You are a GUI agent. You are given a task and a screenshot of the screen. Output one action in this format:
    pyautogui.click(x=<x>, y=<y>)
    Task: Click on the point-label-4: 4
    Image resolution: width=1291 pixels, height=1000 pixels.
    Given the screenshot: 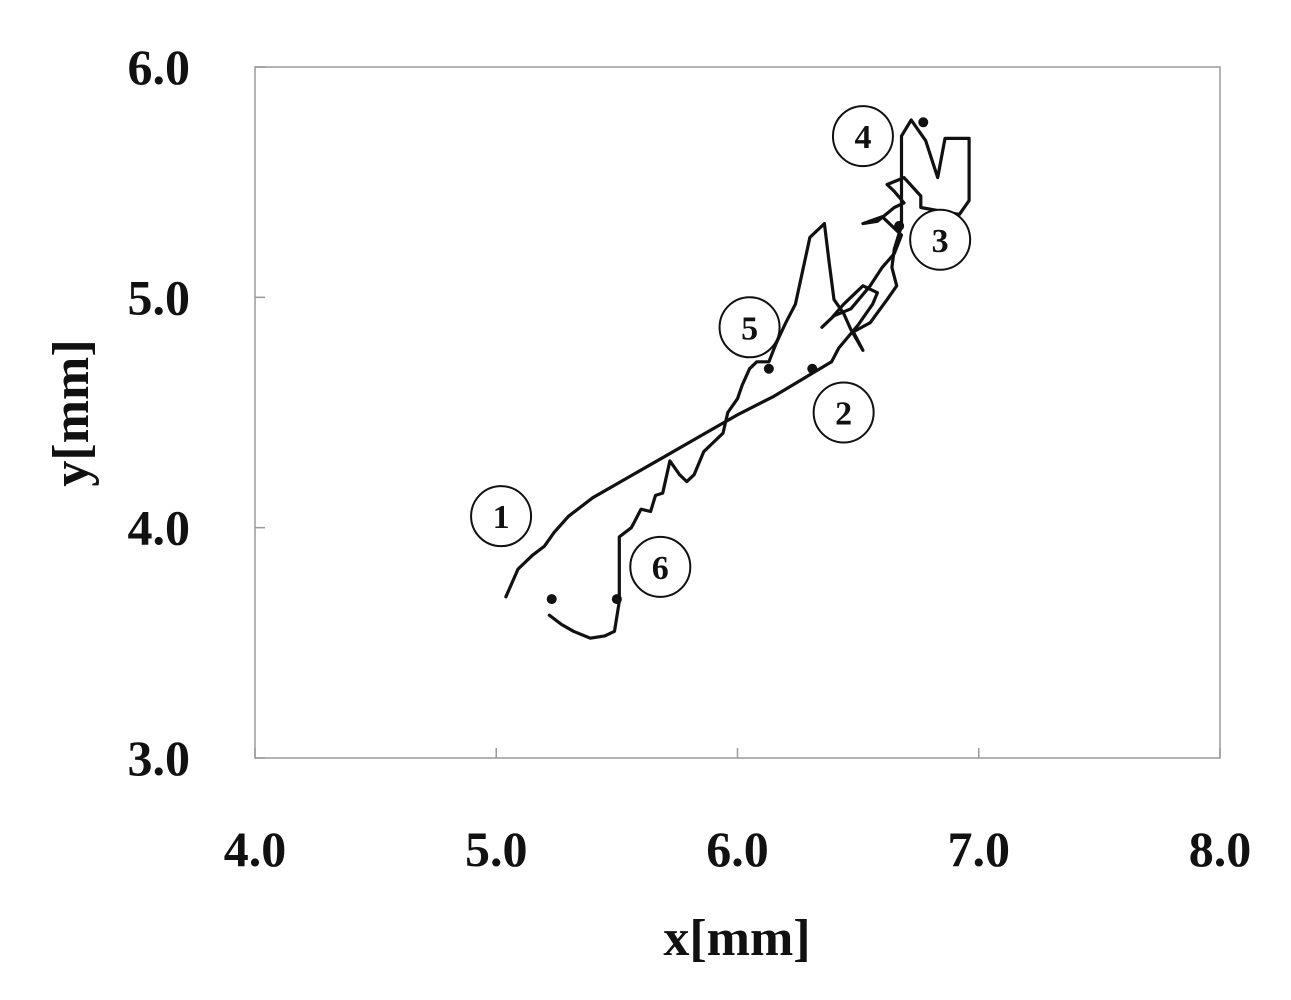 What is the action you would take?
    pyautogui.click(x=862, y=137)
    